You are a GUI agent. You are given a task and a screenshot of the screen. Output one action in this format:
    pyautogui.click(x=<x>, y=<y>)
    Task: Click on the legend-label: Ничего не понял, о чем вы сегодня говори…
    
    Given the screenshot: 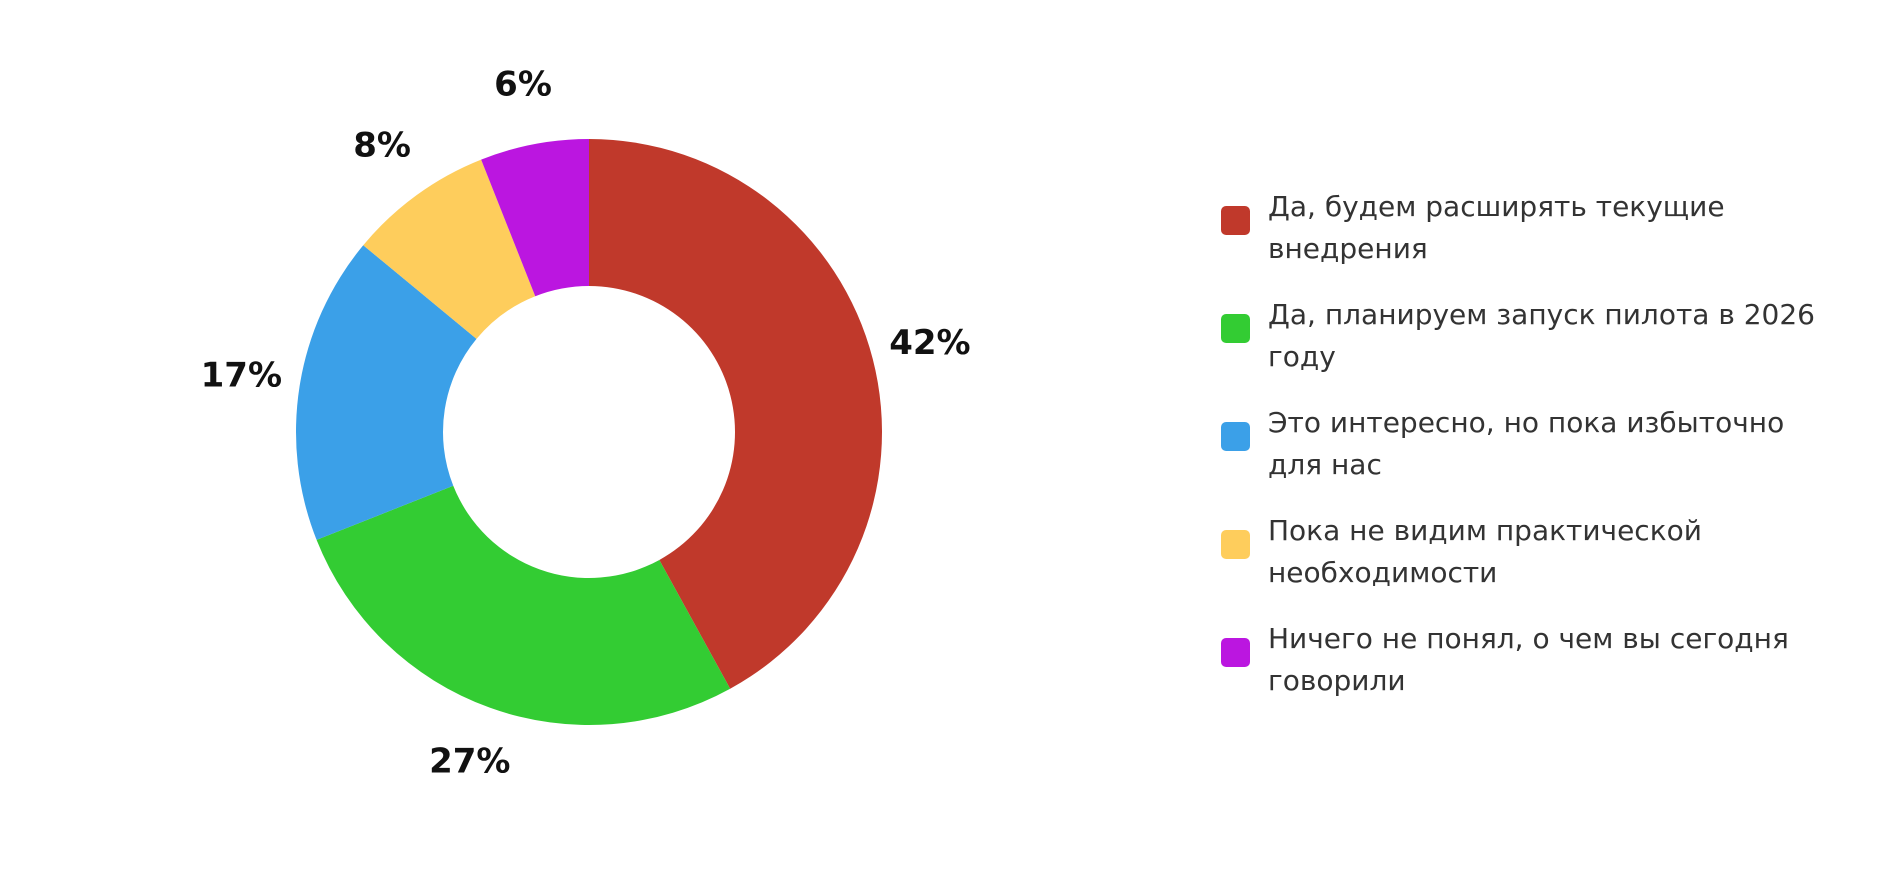 What is the action you would take?
    pyautogui.click(x=1528, y=659)
    